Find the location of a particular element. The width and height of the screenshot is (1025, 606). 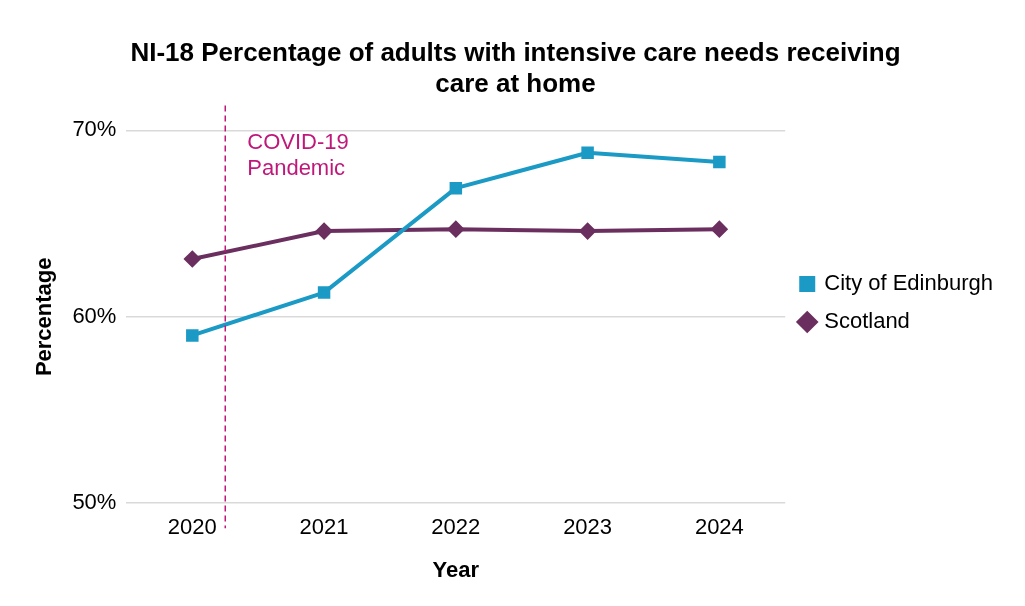

legend-label: City of Edinburgh is located at coordinates (909, 283).